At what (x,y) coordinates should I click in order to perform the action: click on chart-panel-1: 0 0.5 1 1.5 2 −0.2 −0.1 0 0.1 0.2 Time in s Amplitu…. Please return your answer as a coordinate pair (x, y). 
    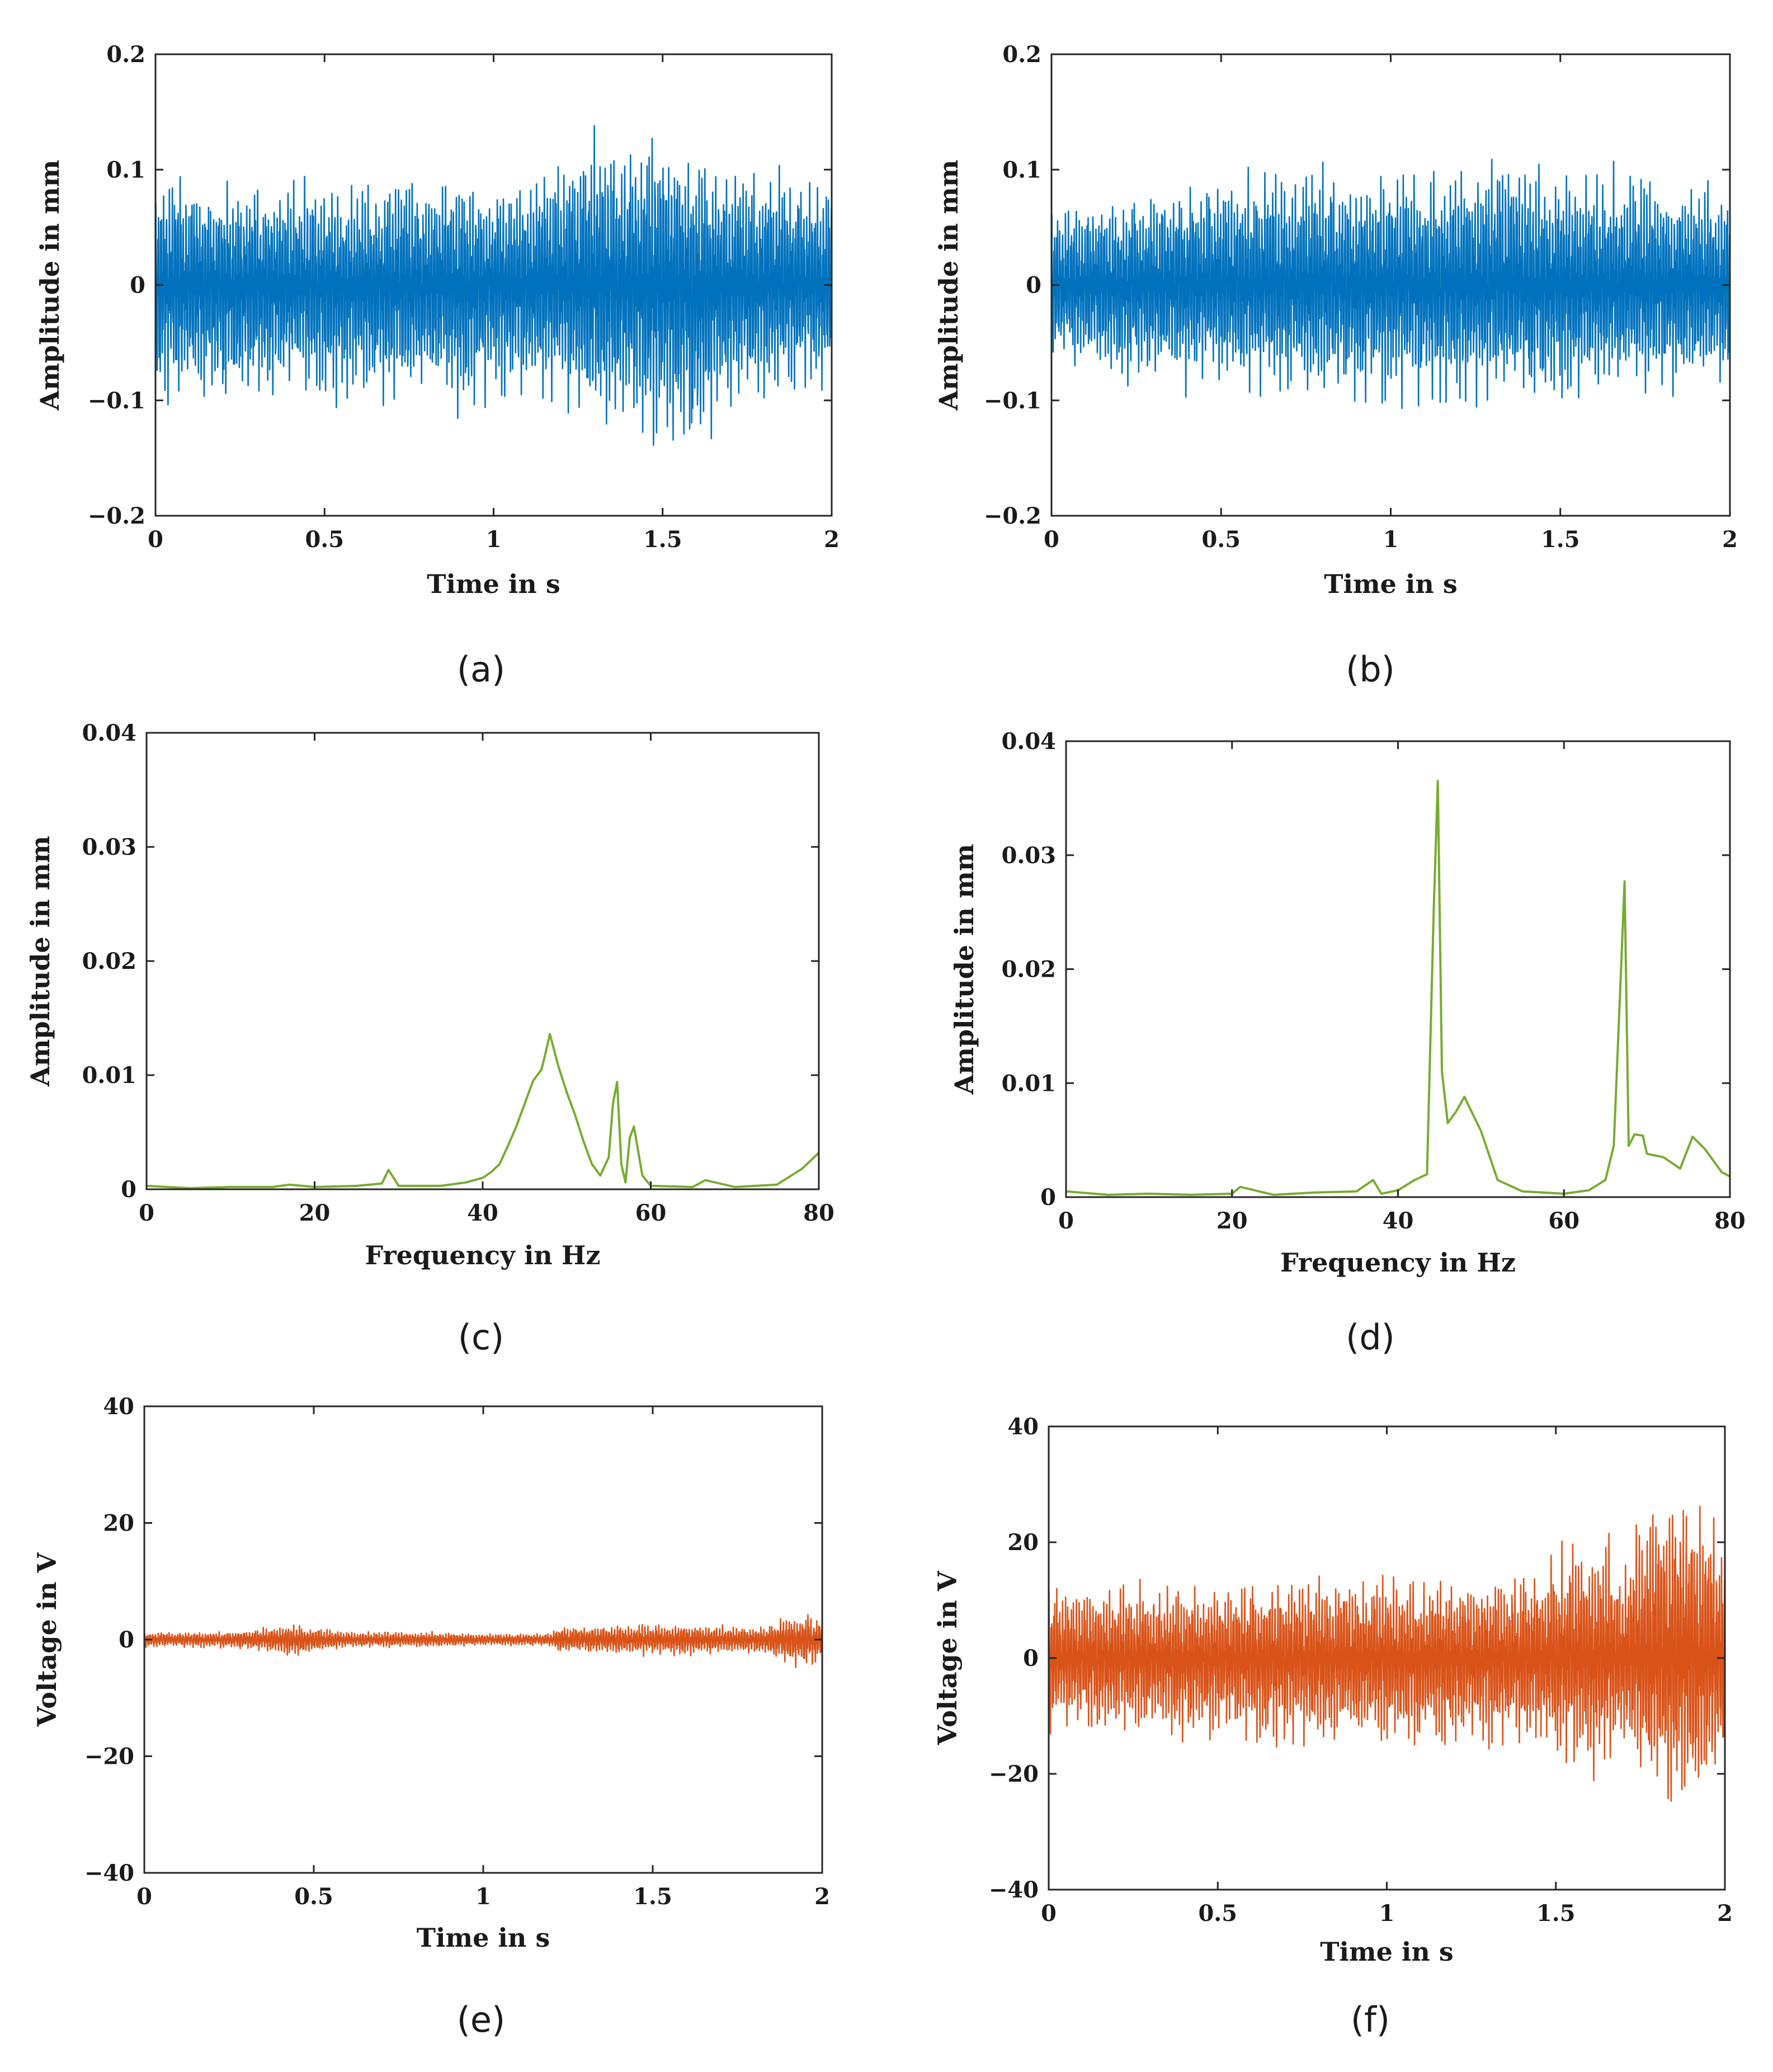
    Looking at the image, I should click on (1335, 365).